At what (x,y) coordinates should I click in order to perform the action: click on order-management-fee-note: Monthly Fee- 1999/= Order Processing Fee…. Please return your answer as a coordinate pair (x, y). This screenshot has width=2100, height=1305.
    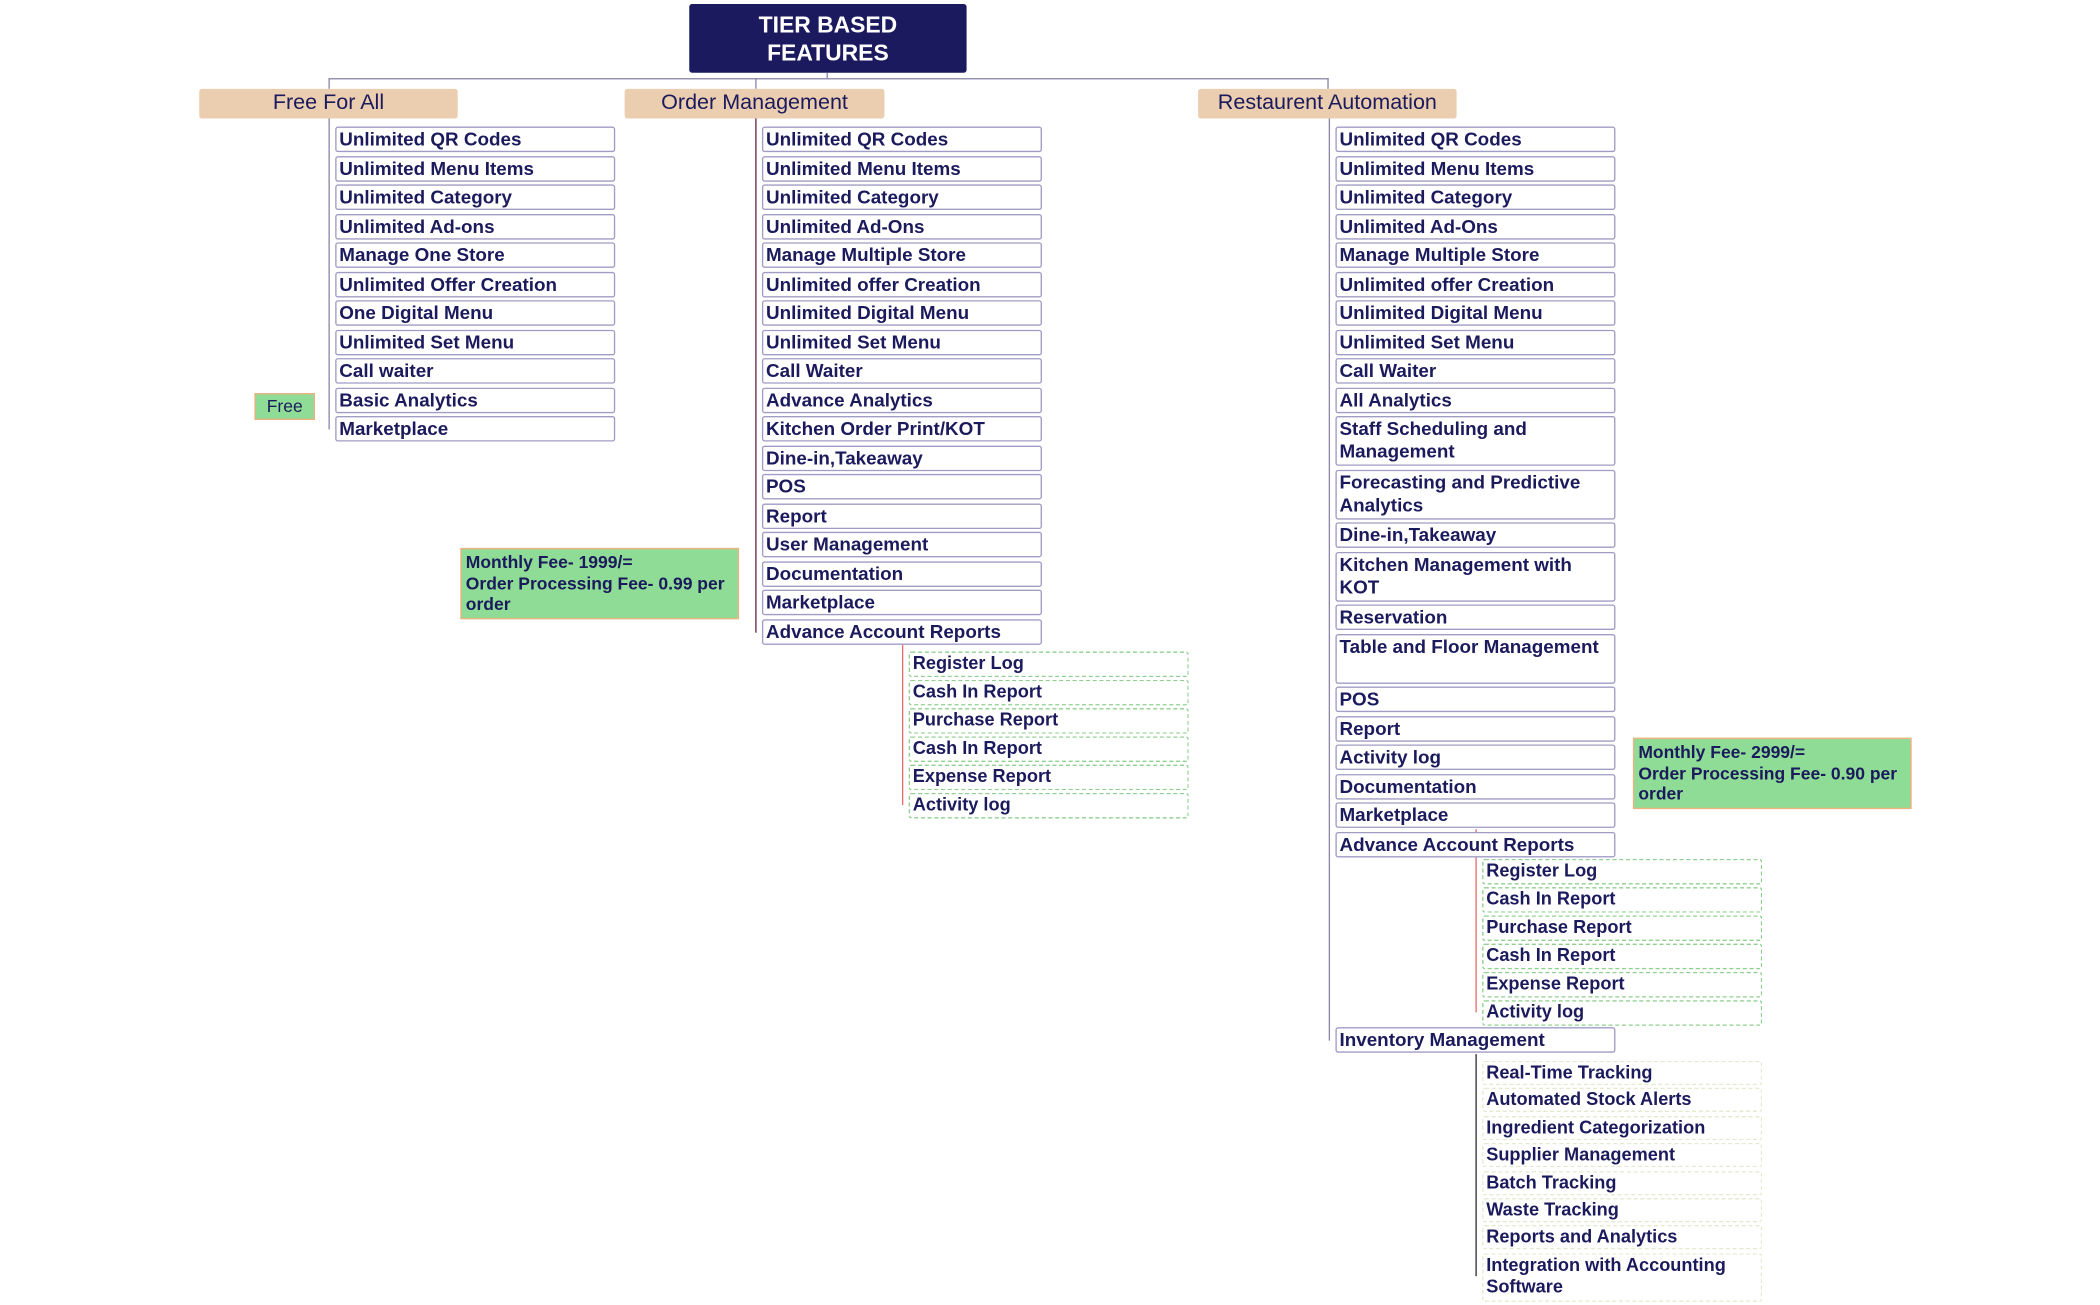
    Looking at the image, I should click on (600, 583).